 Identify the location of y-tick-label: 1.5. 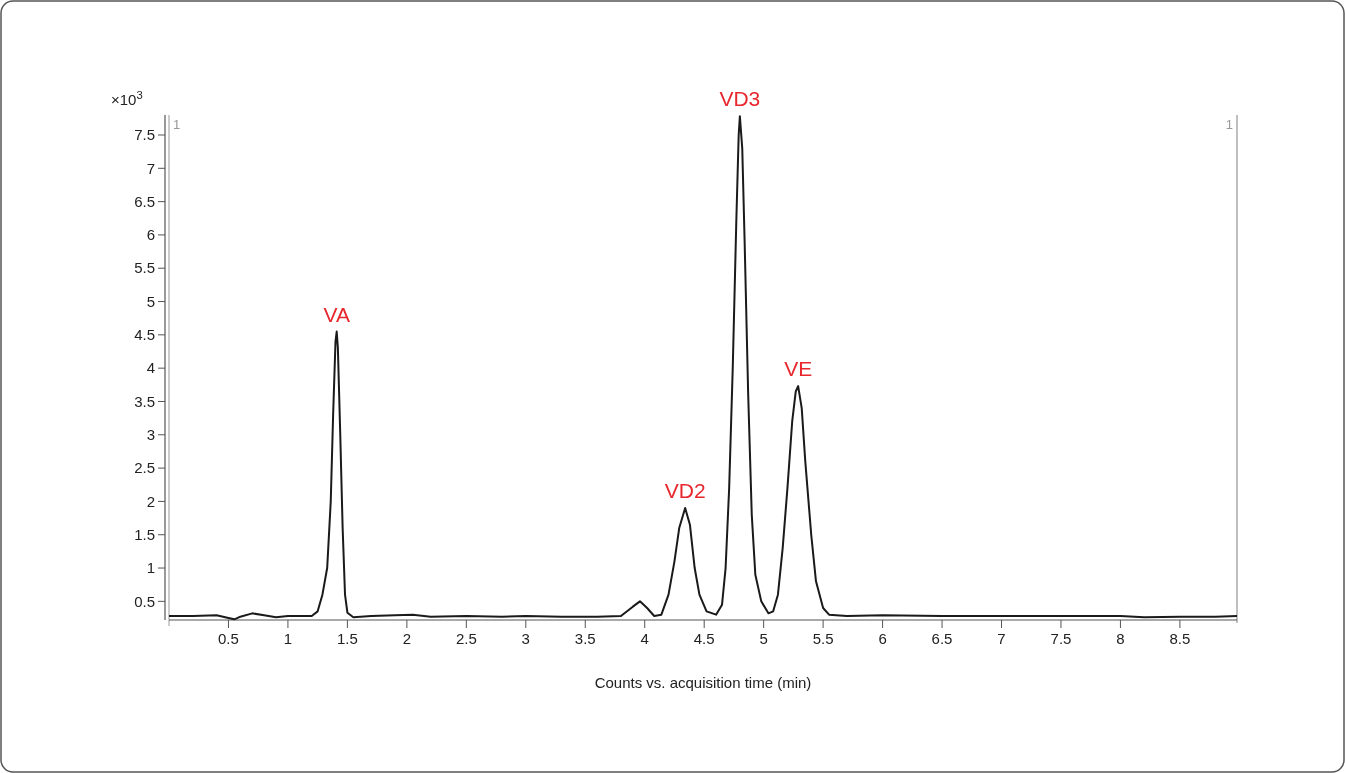
(144, 534).